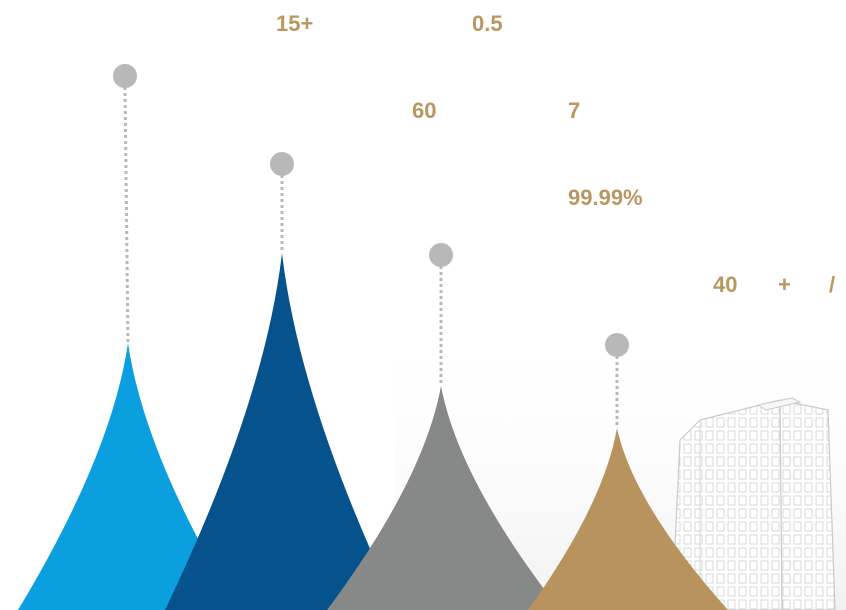 Image resolution: width=846 pixels, height=610 pixels. Describe the element at coordinates (487, 23) in the screenshot. I see `stat-value-2: 0.5` at that location.